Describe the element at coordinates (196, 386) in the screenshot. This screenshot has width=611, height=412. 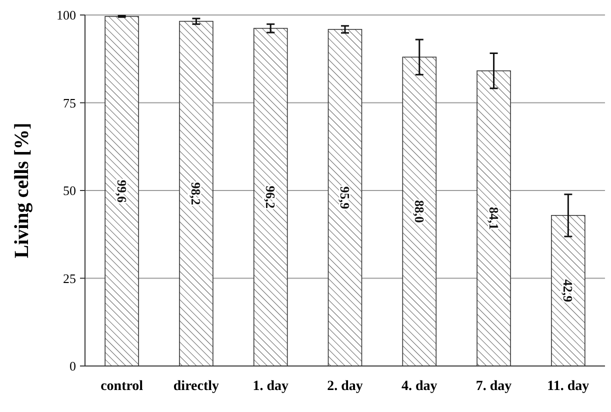
I see `x-tick-label: directly` at that location.